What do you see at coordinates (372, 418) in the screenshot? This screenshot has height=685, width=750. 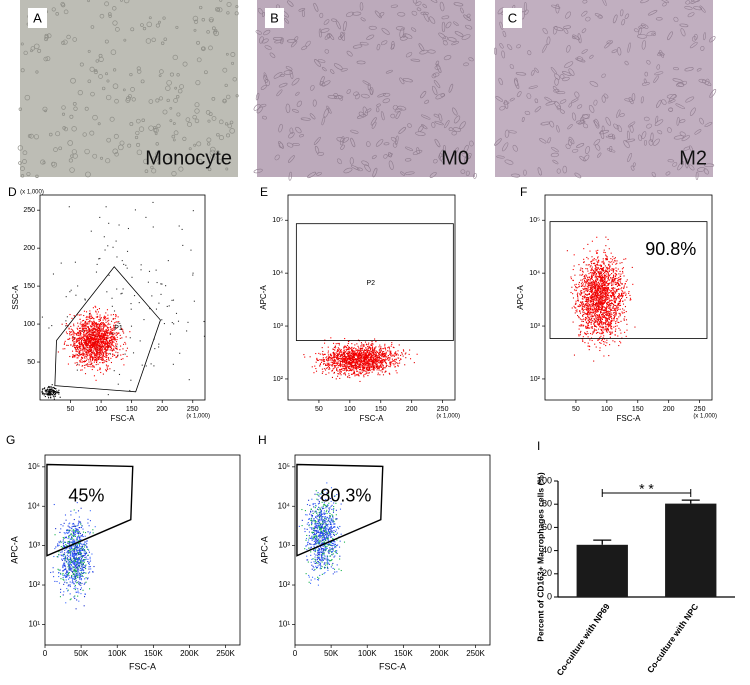 I see `x-axis-title: FSC-A` at bounding box center [372, 418].